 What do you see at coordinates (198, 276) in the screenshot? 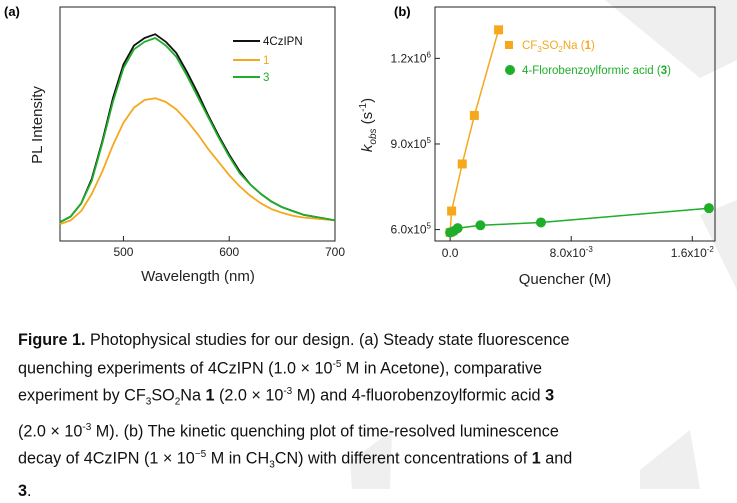
I see `panel-a-x-axis-title: Wavelength (nm)` at bounding box center [198, 276].